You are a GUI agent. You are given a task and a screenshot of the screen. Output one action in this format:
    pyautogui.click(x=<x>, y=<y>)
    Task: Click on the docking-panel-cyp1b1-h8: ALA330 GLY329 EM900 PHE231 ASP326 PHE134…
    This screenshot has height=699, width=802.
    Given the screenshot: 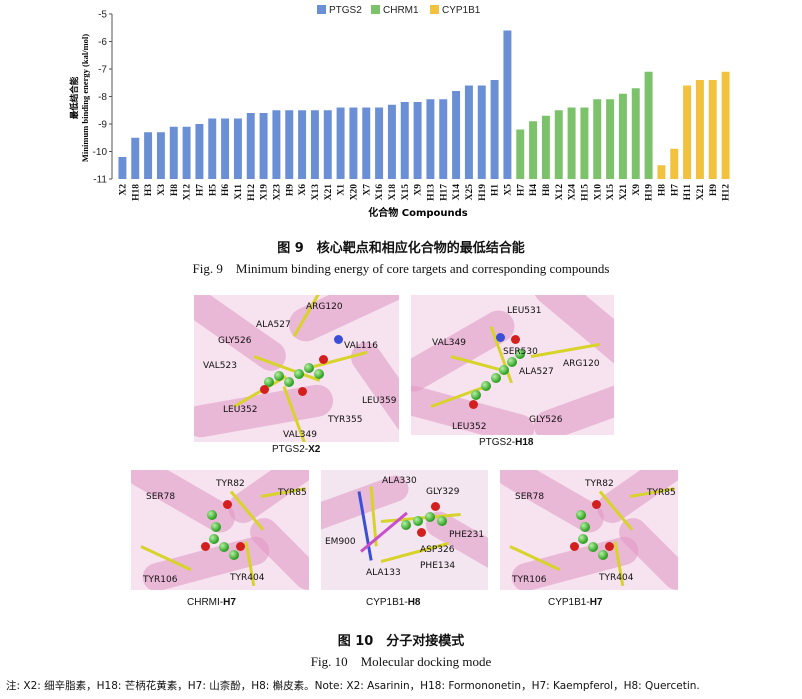 What is the action you would take?
    pyautogui.click(x=404, y=530)
    